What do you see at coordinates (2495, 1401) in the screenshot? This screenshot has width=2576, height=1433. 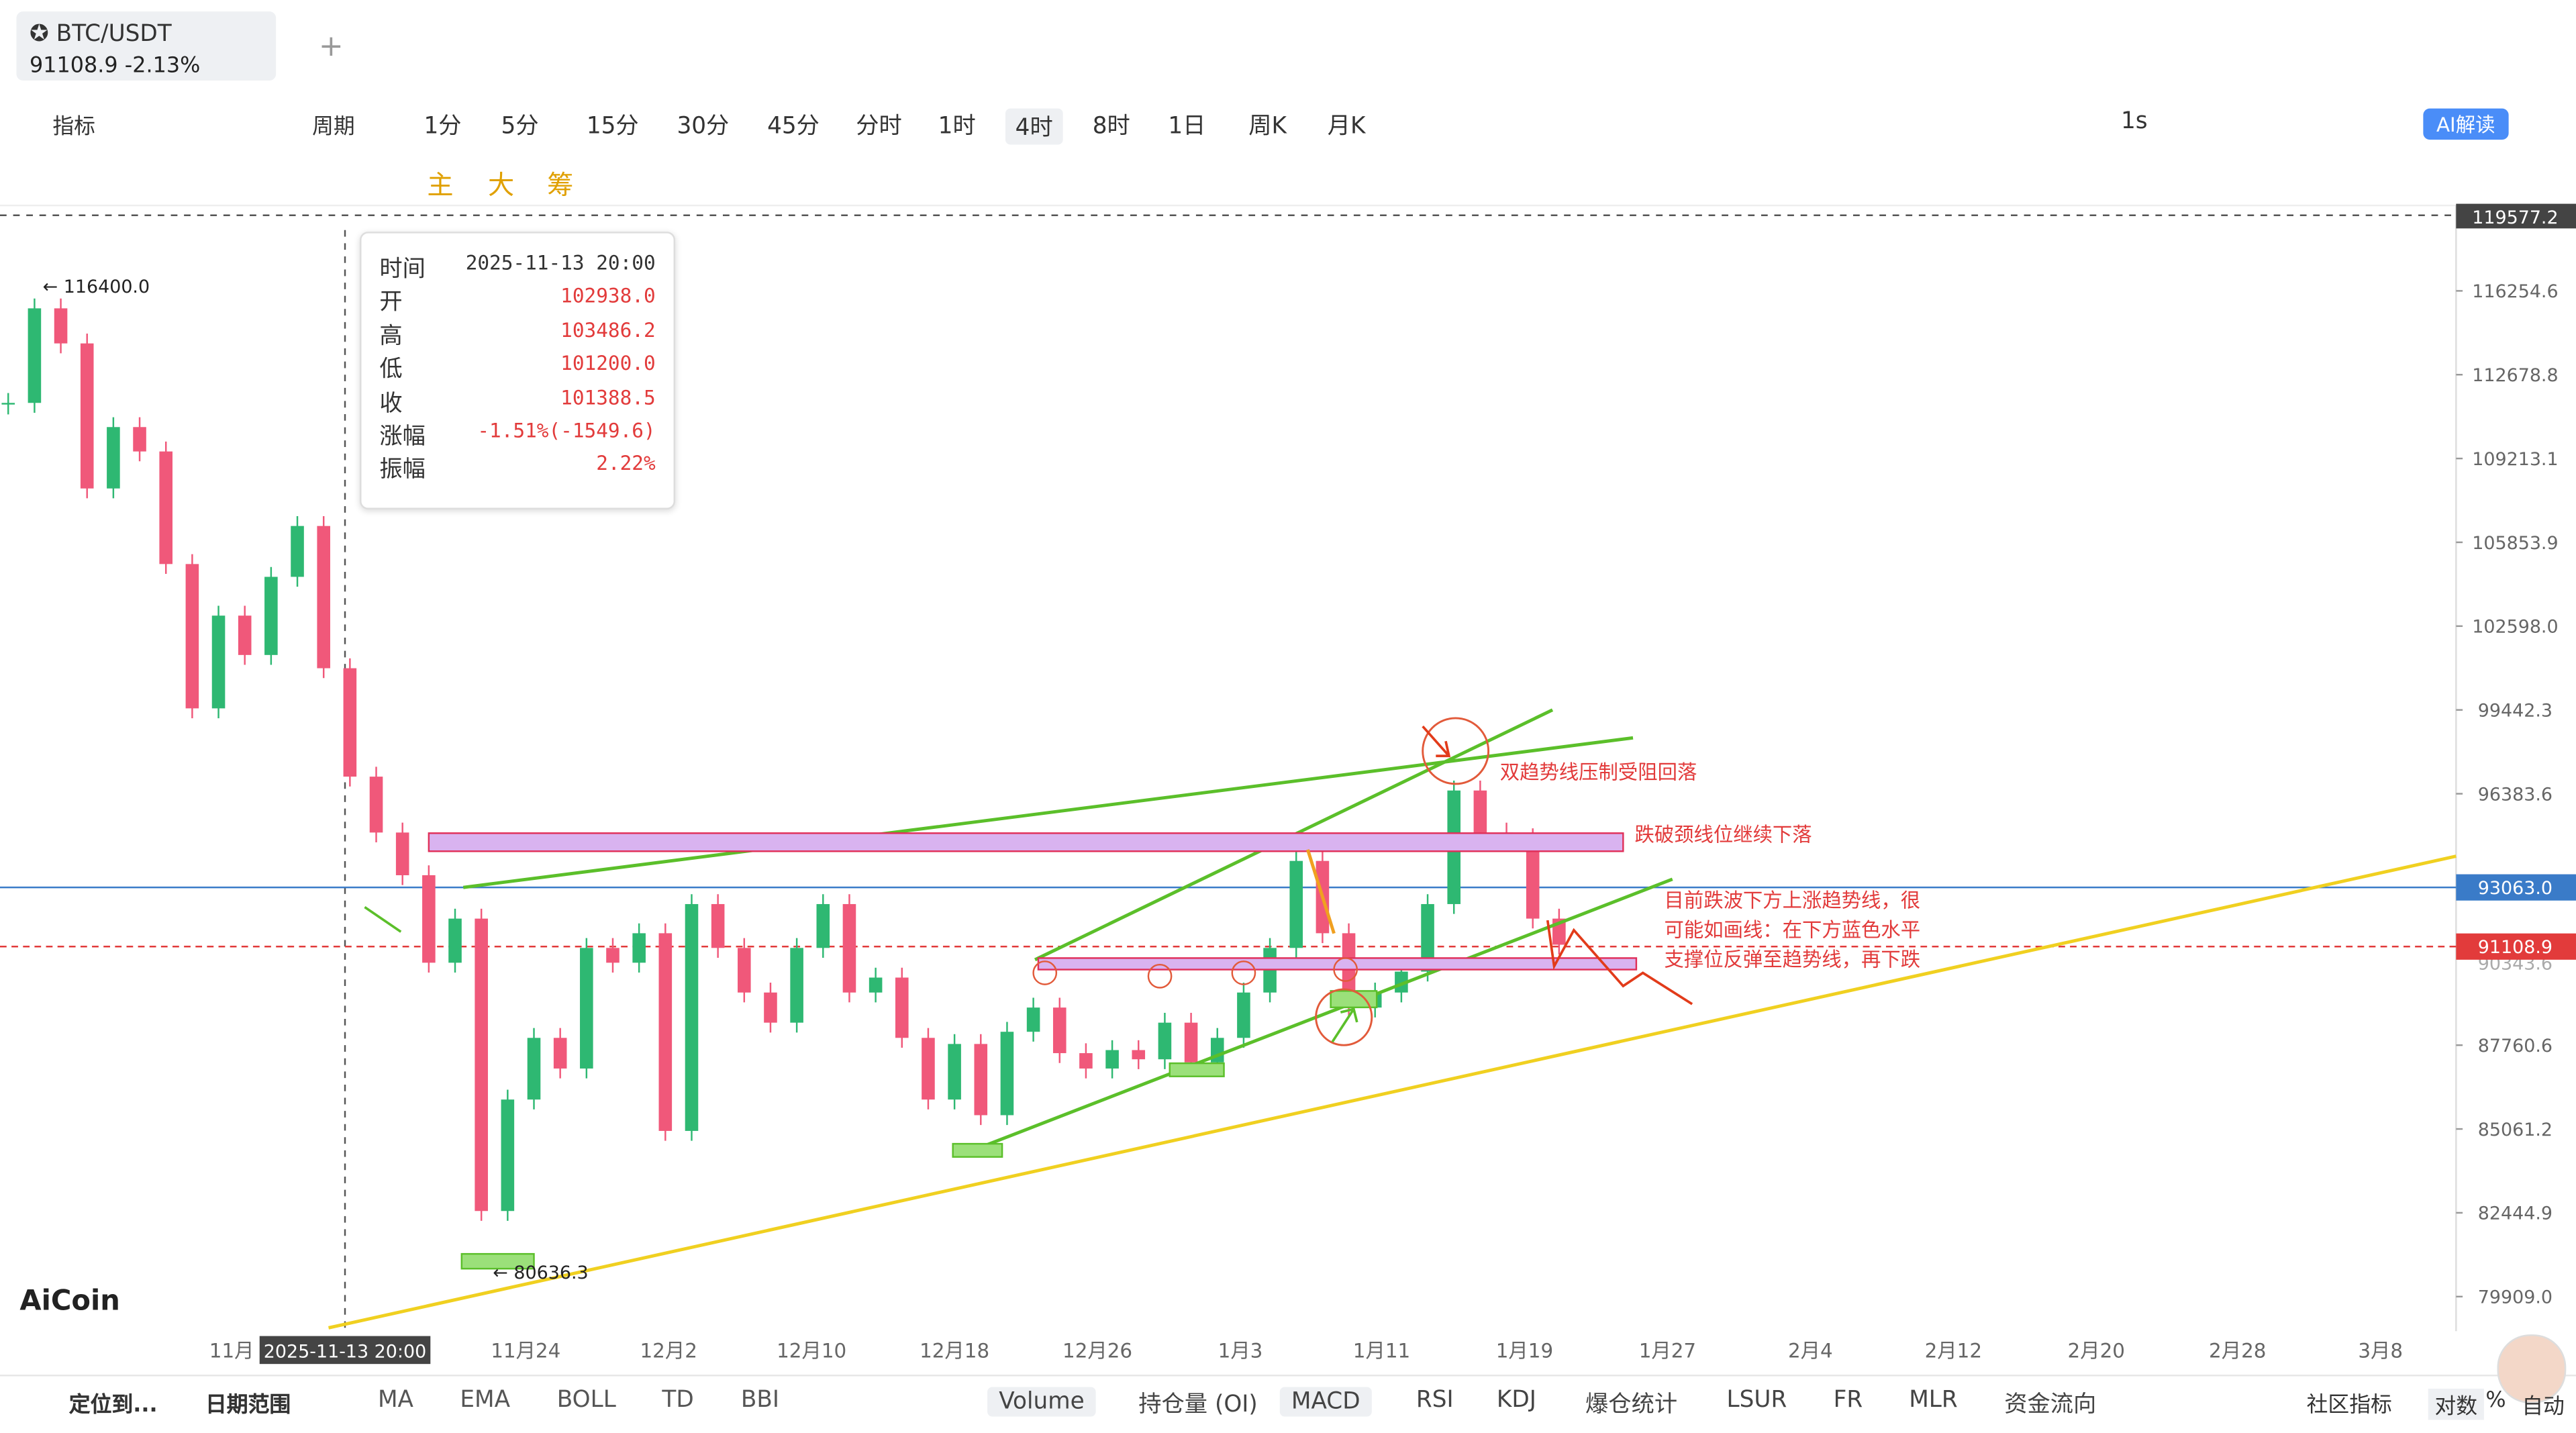 I see `pct-button: %` at bounding box center [2495, 1401].